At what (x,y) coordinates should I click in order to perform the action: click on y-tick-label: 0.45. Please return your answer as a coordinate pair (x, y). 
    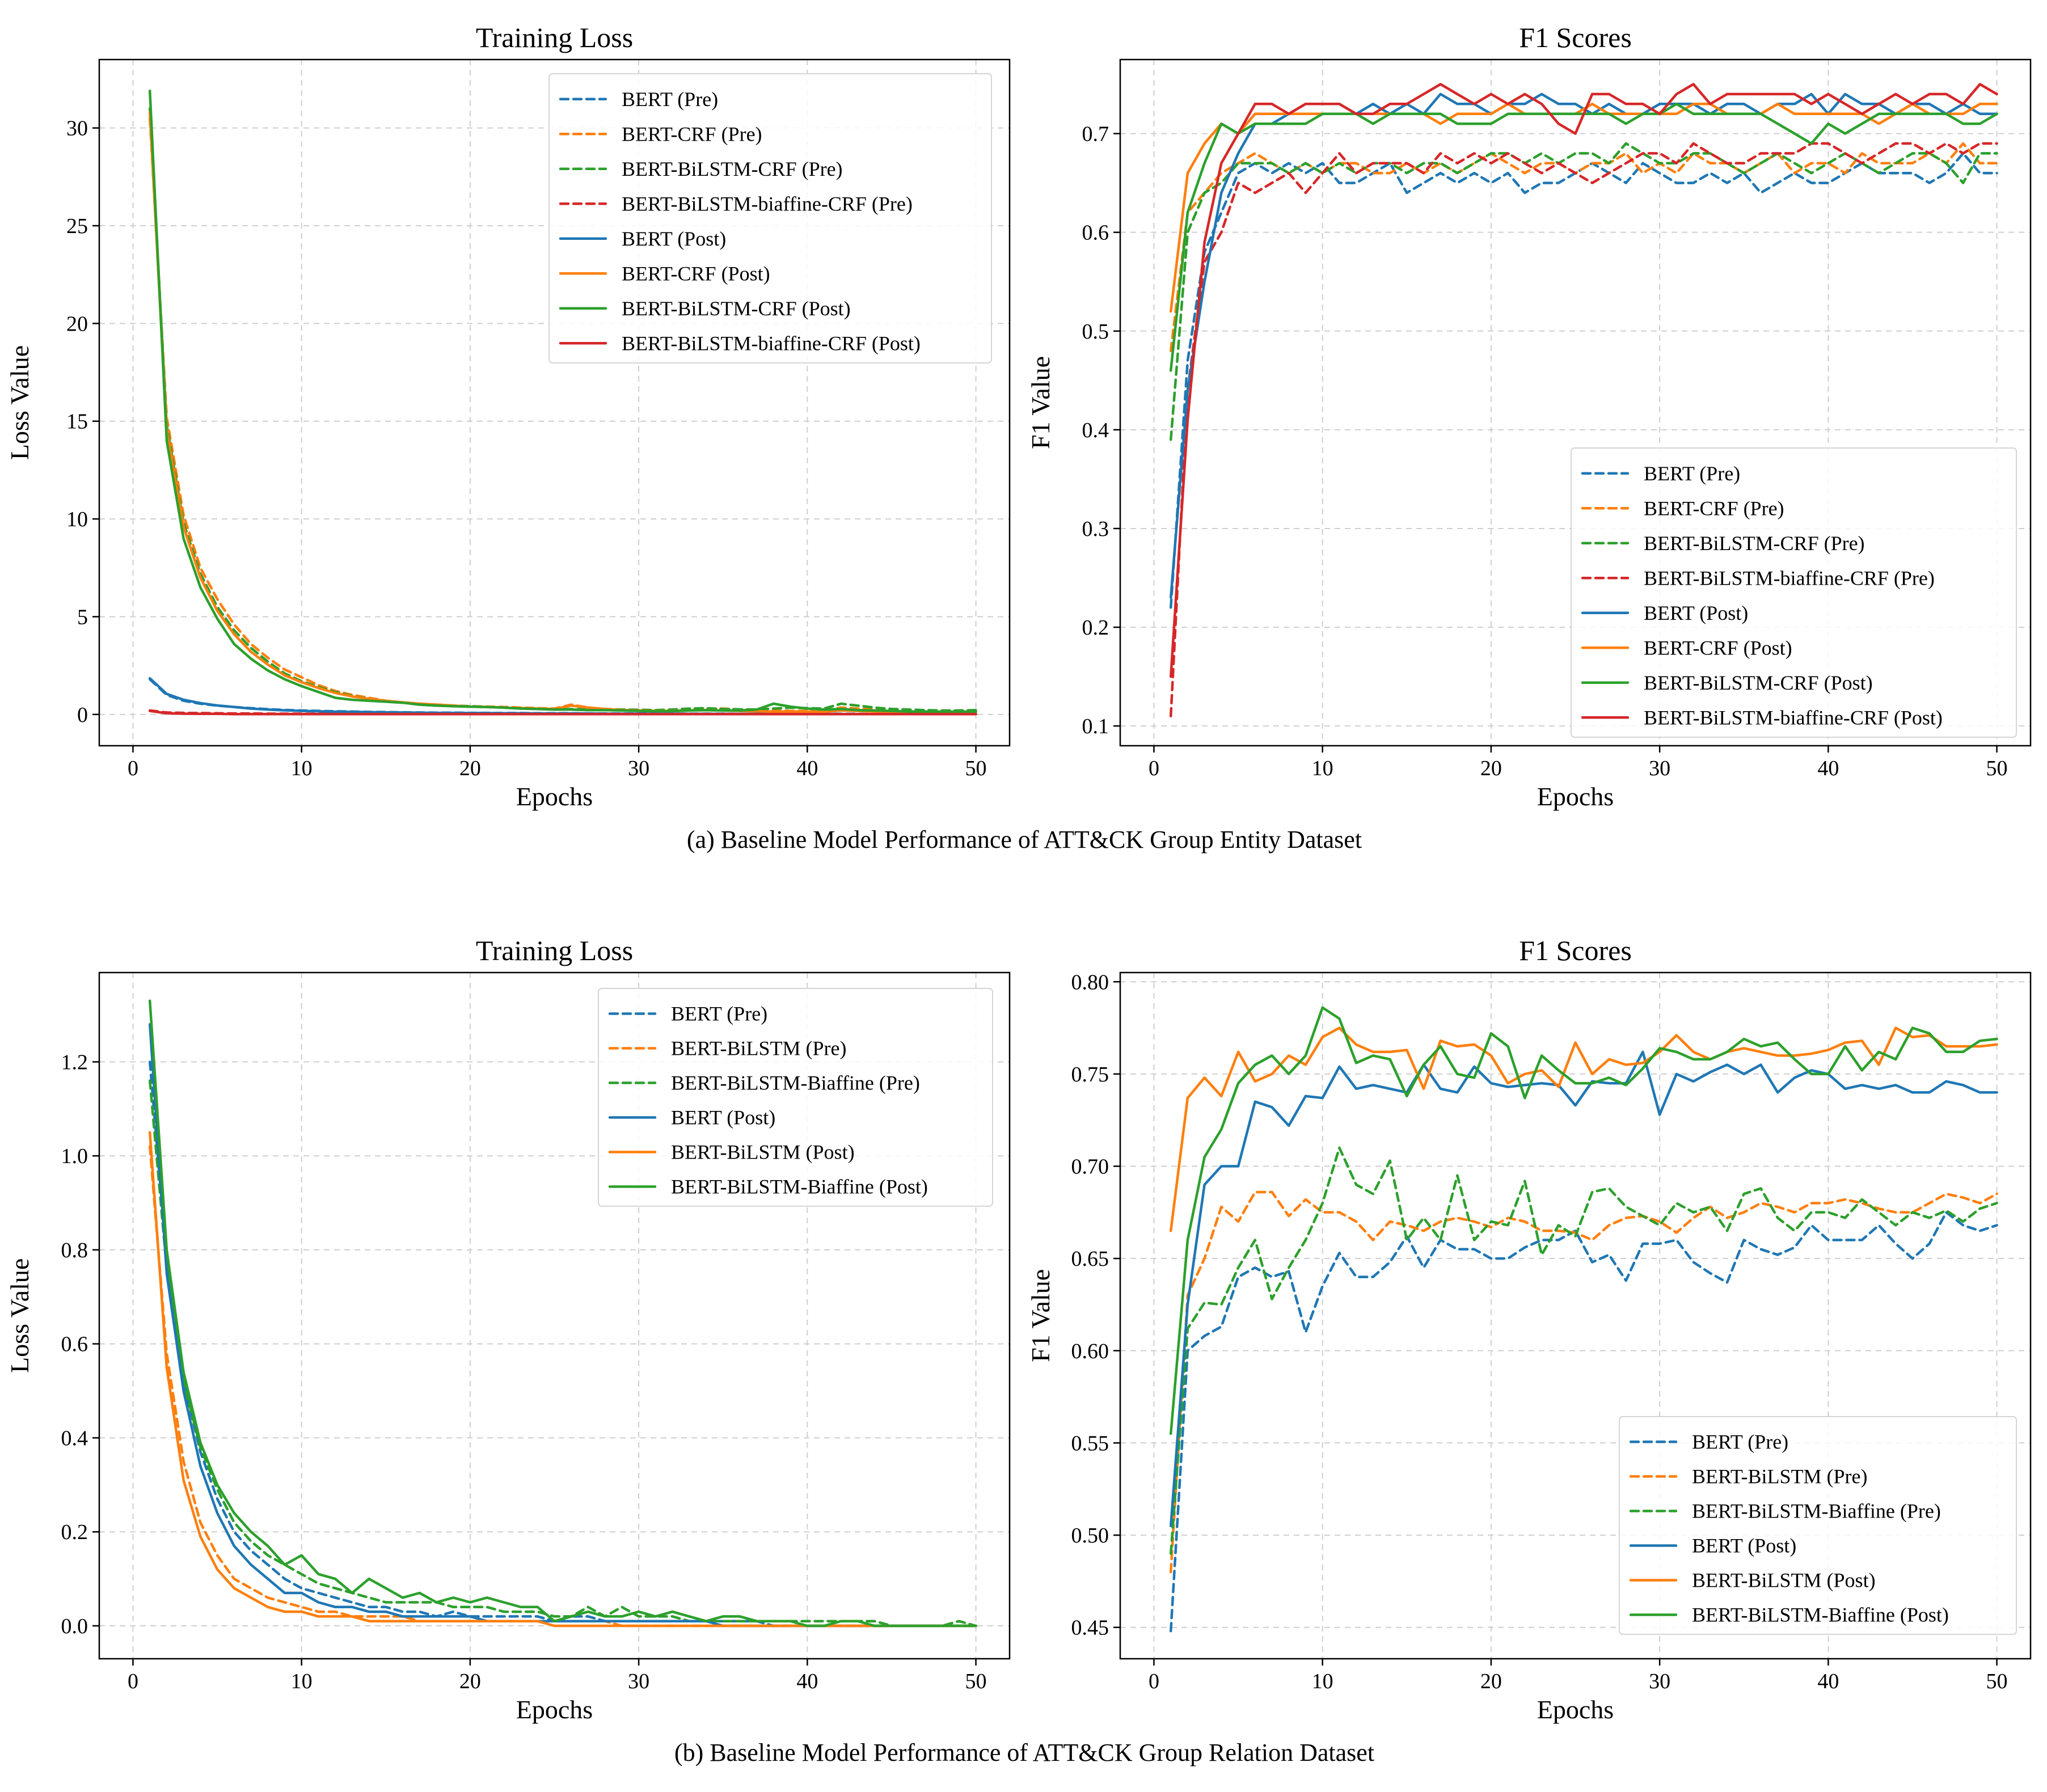
    Looking at the image, I should click on (1090, 1628).